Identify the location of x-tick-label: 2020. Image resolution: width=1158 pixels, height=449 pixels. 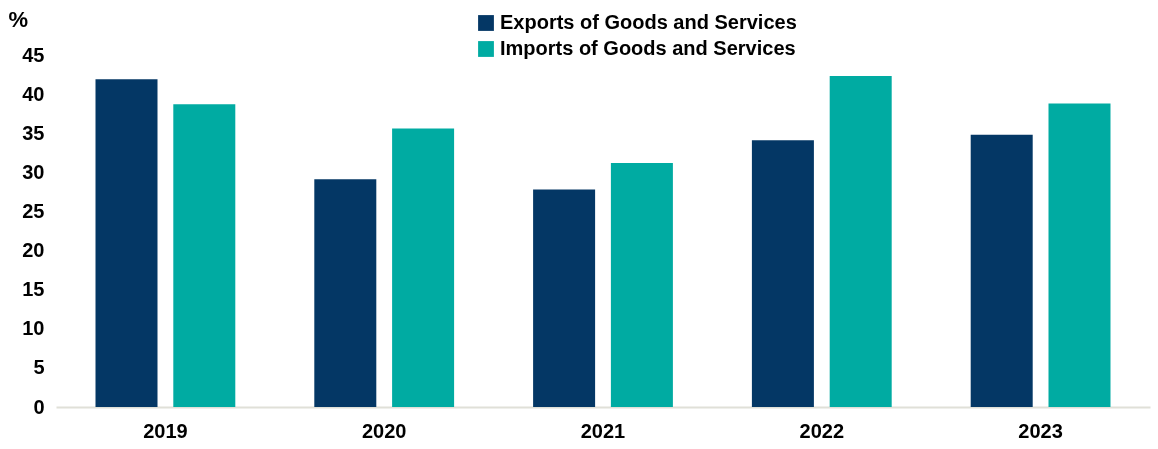
(384, 430).